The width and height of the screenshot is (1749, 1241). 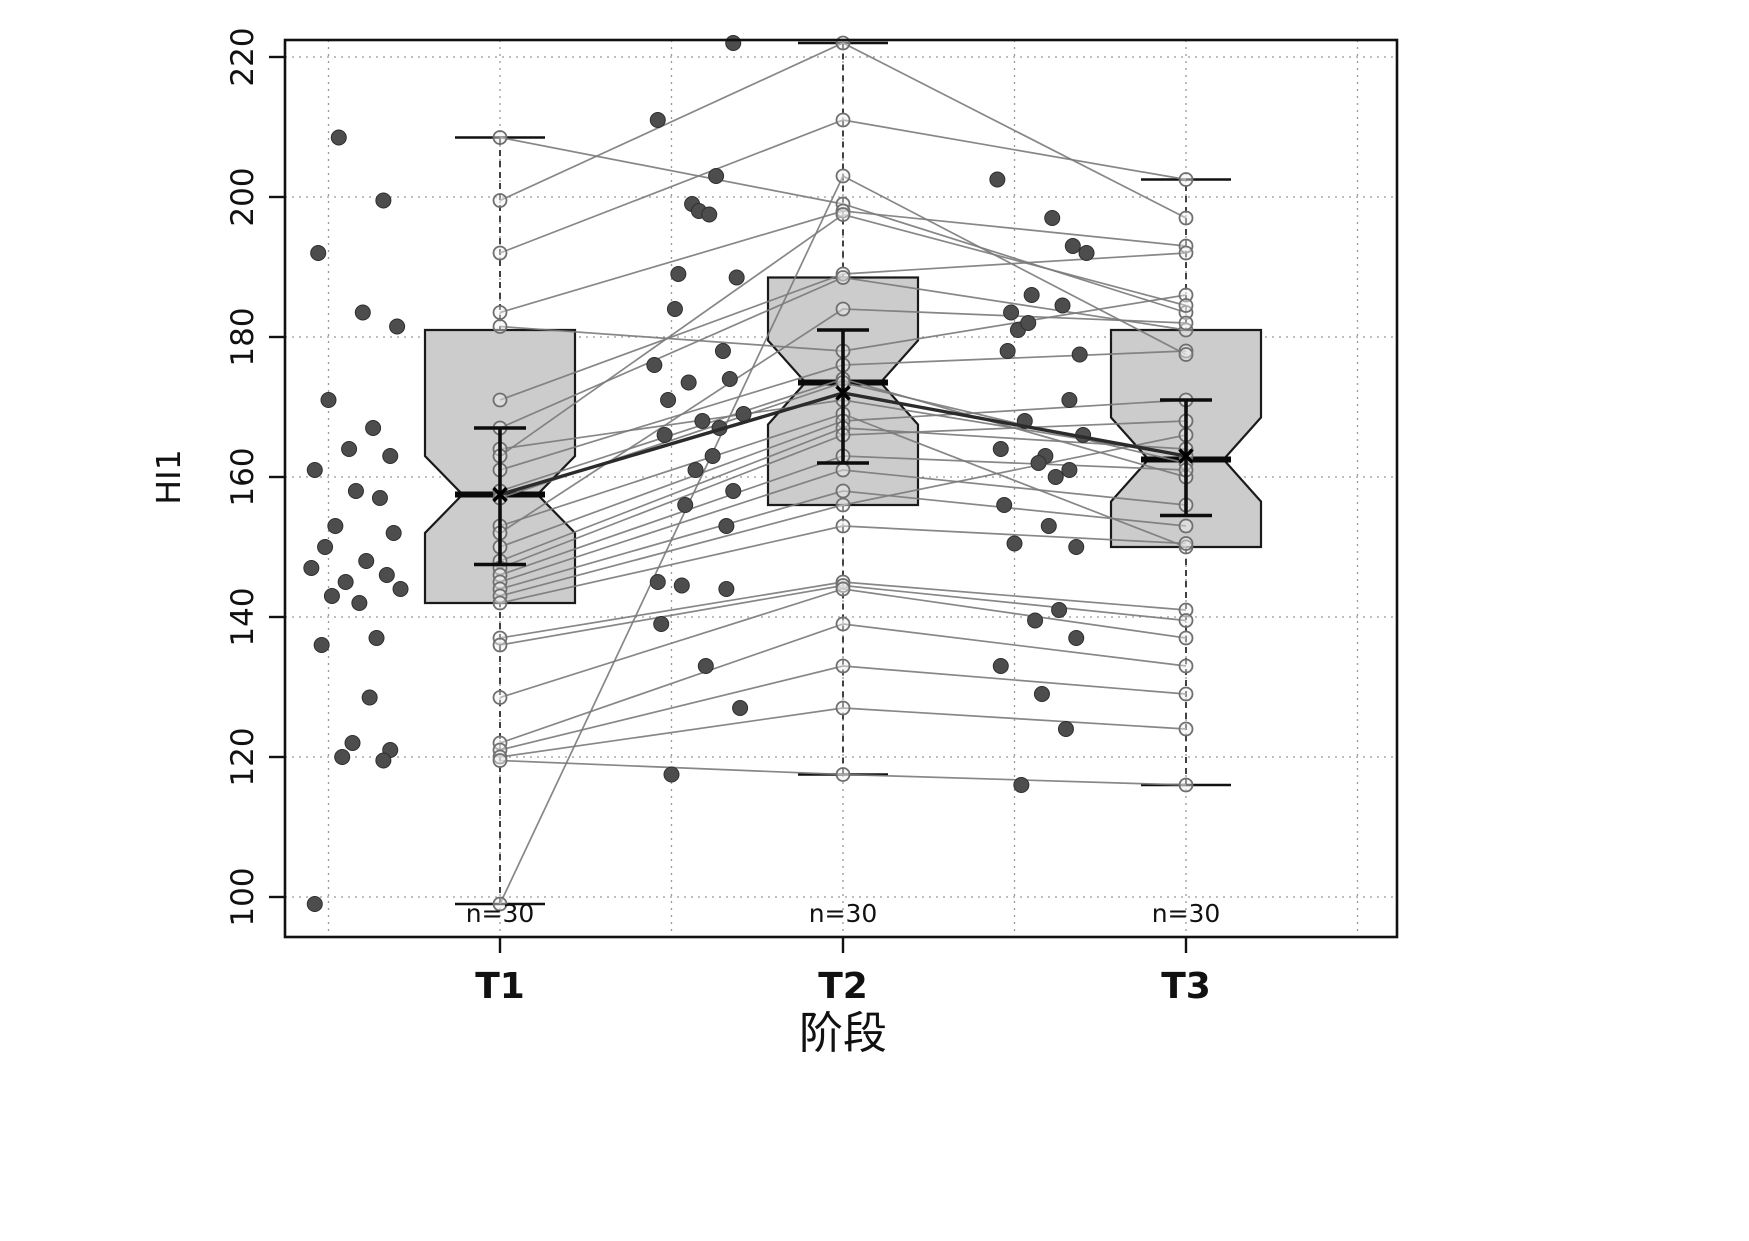 What do you see at coordinates (243, 756) in the screenshot?
I see `y-tick-label: 120` at bounding box center [243, 756].